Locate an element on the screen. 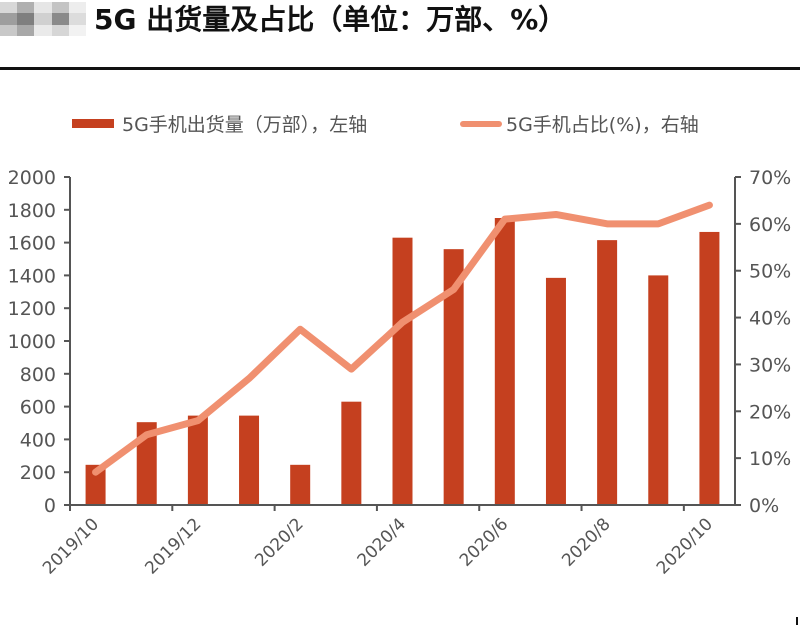 Image resolution: width=800 pixels, height=627 pixels. x-tick-label: 2020/2 is located at coordinates (279, 542).